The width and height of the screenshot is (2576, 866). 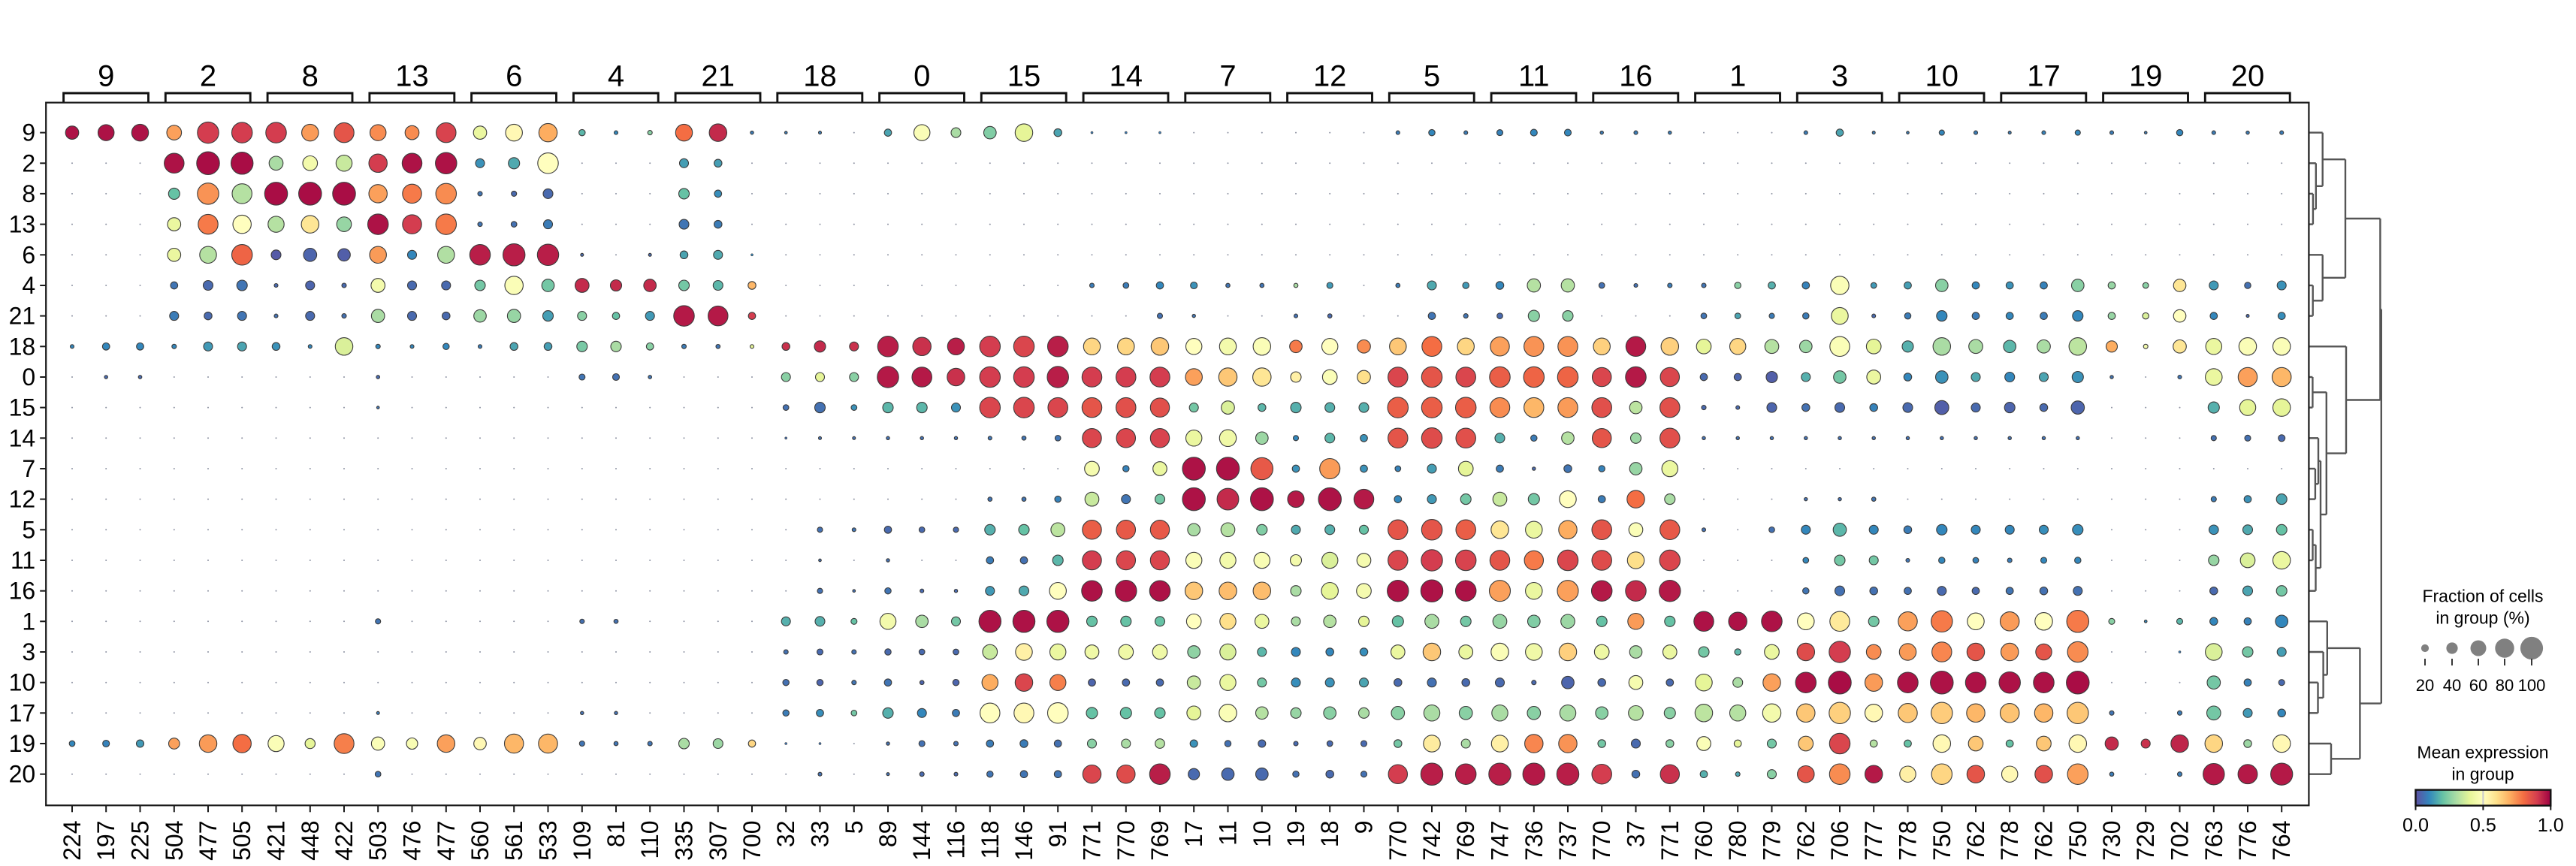 I want to click on svg-text: 335, so click(x=684, y=841).